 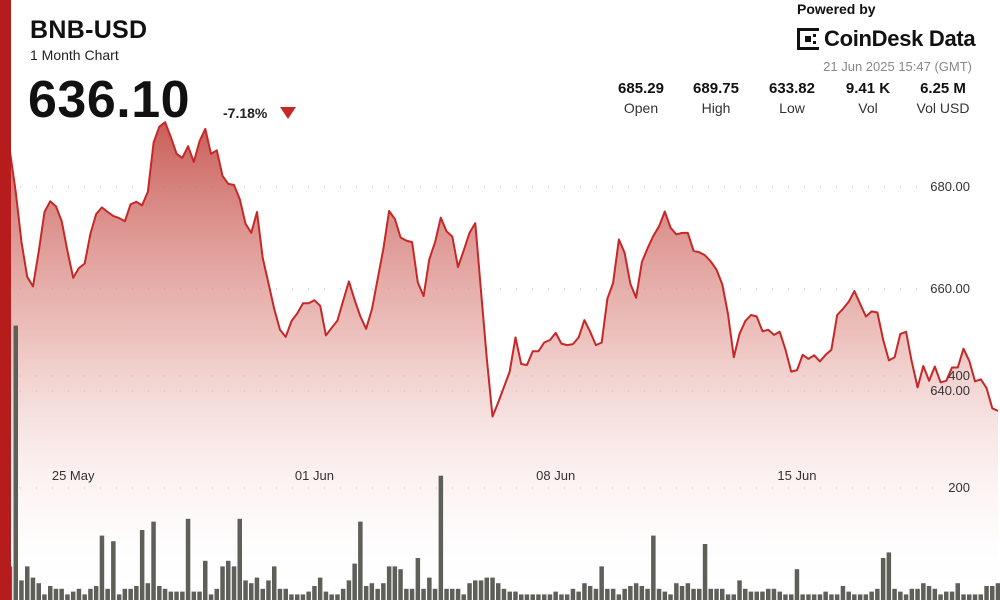 I want to click on price-tick-label: 660.00, so click(x=950, y=288).